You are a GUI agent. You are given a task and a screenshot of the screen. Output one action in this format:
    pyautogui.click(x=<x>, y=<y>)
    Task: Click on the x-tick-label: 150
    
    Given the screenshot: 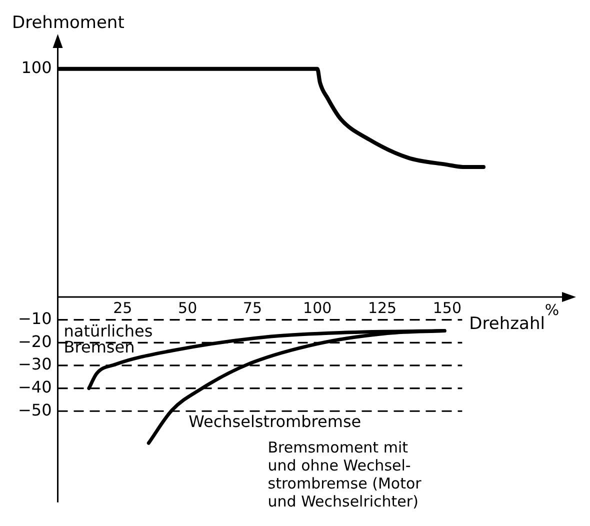 What is the action you would take?
    pyautogui.click(x=447, y=307)
    